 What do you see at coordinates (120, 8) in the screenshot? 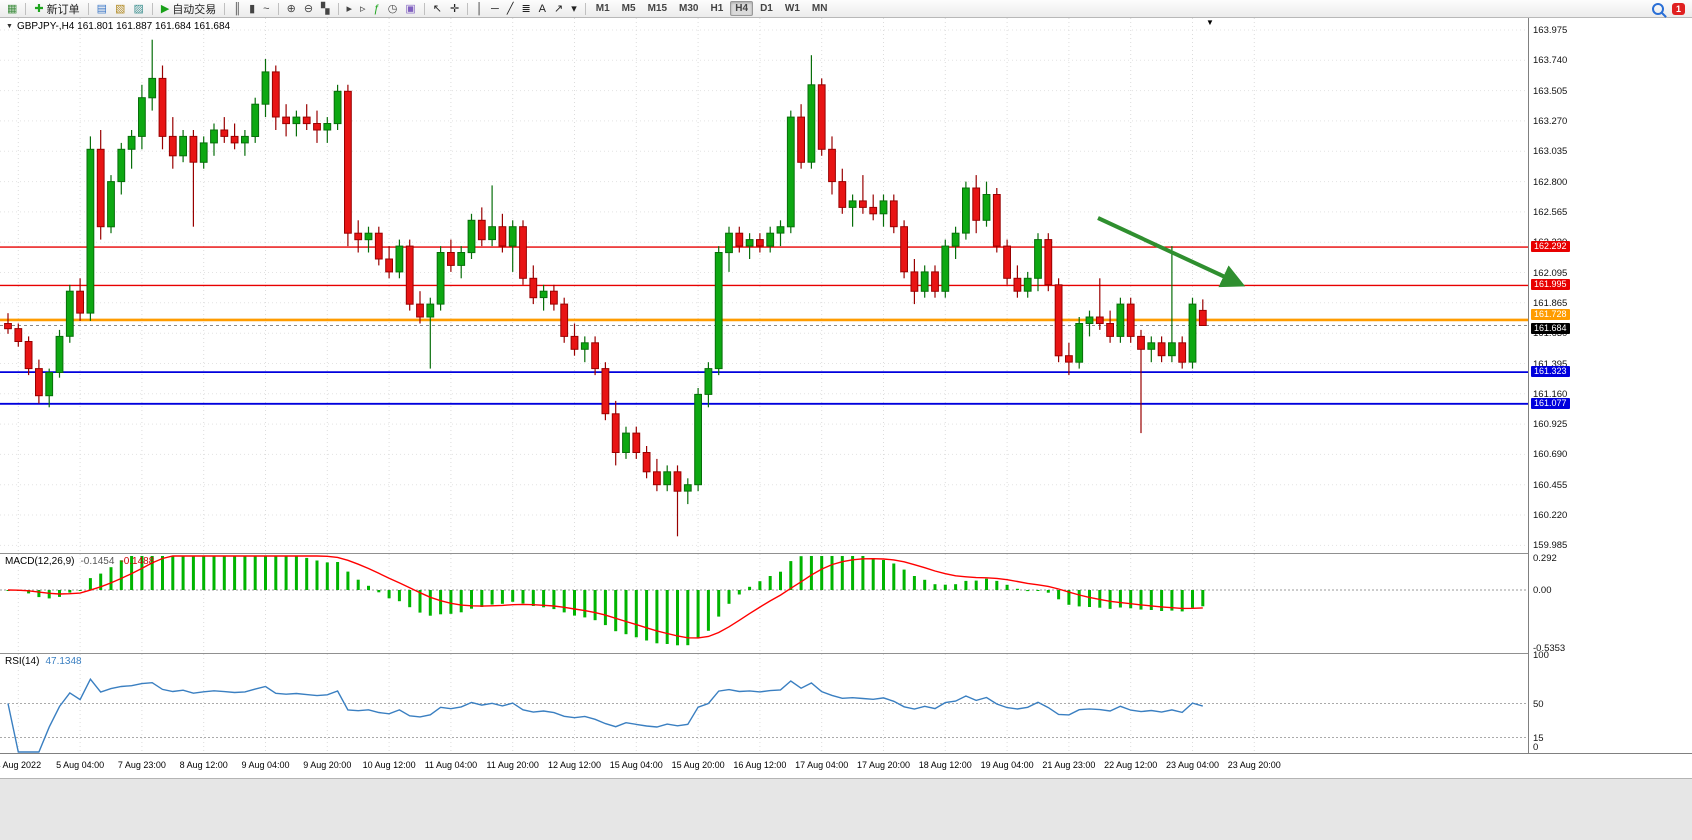
I see `navigator-icon: ▧` at bounding box center [120, 8].